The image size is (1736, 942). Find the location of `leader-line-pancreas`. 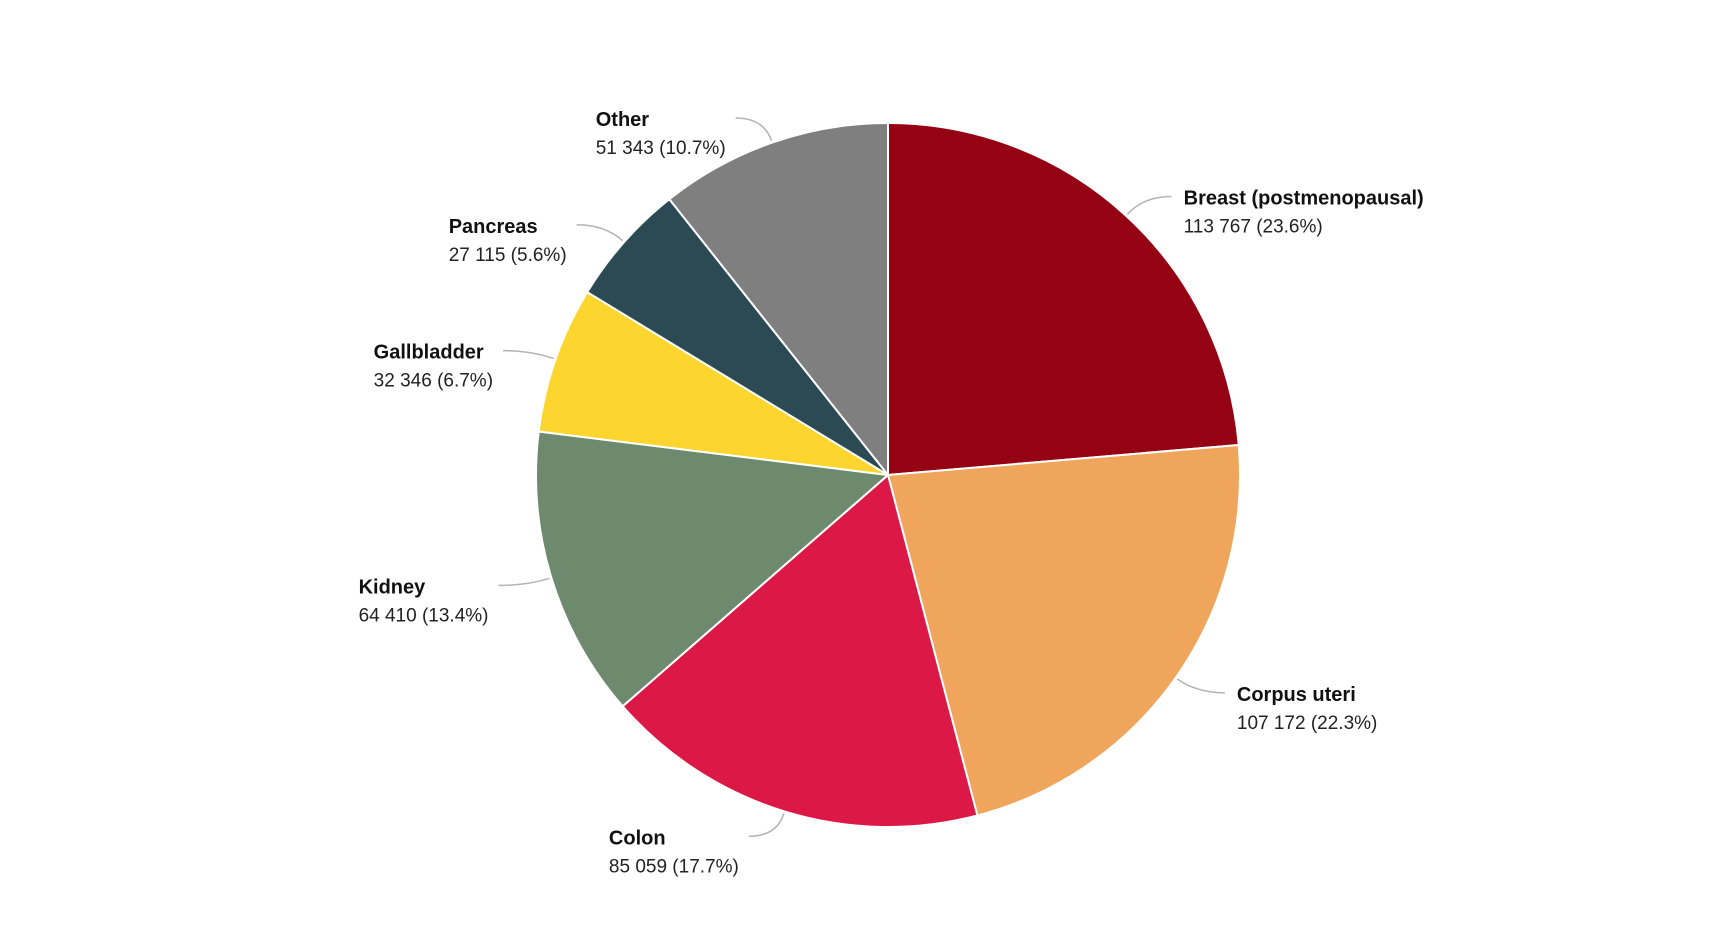

leader-line-pancreas is located at coordinates (600, 233).